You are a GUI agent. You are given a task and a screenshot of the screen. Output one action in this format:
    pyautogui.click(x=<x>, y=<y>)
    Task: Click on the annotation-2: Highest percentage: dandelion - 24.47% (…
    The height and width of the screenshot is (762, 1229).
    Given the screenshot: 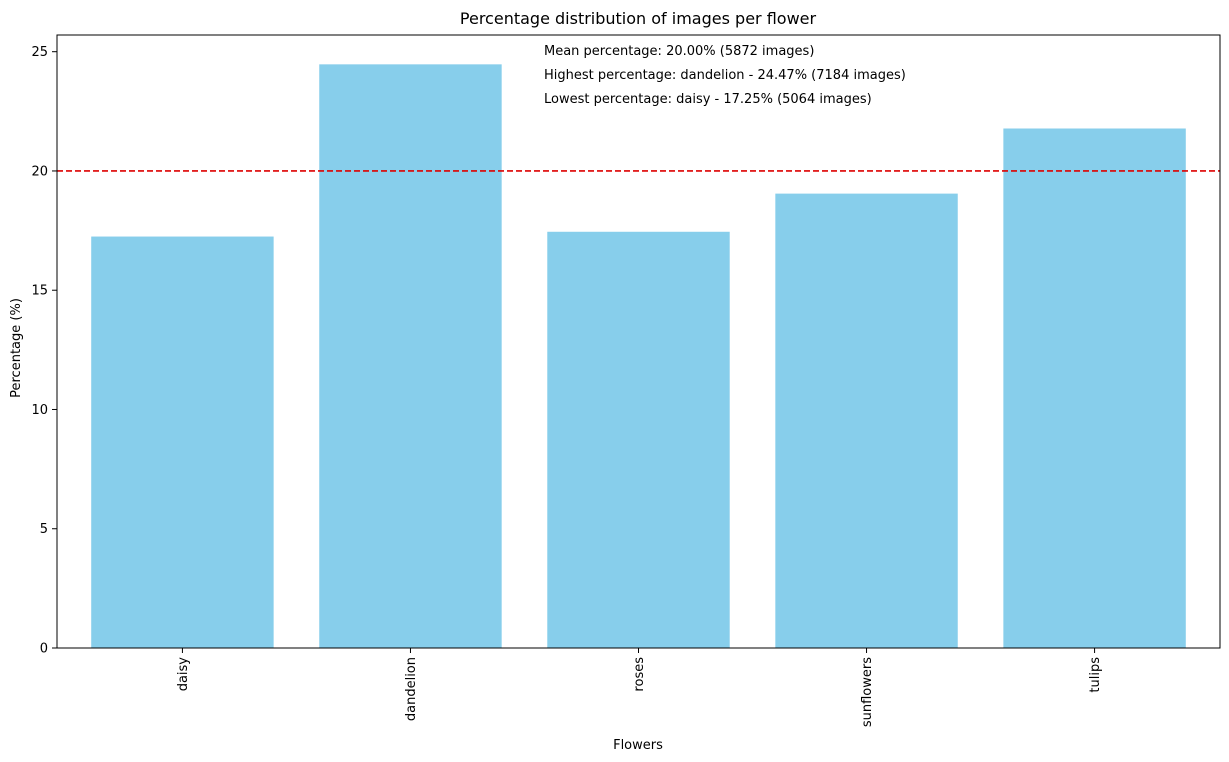 What is the action you would take?
    pyautogui.click(x=725, y=75)
    